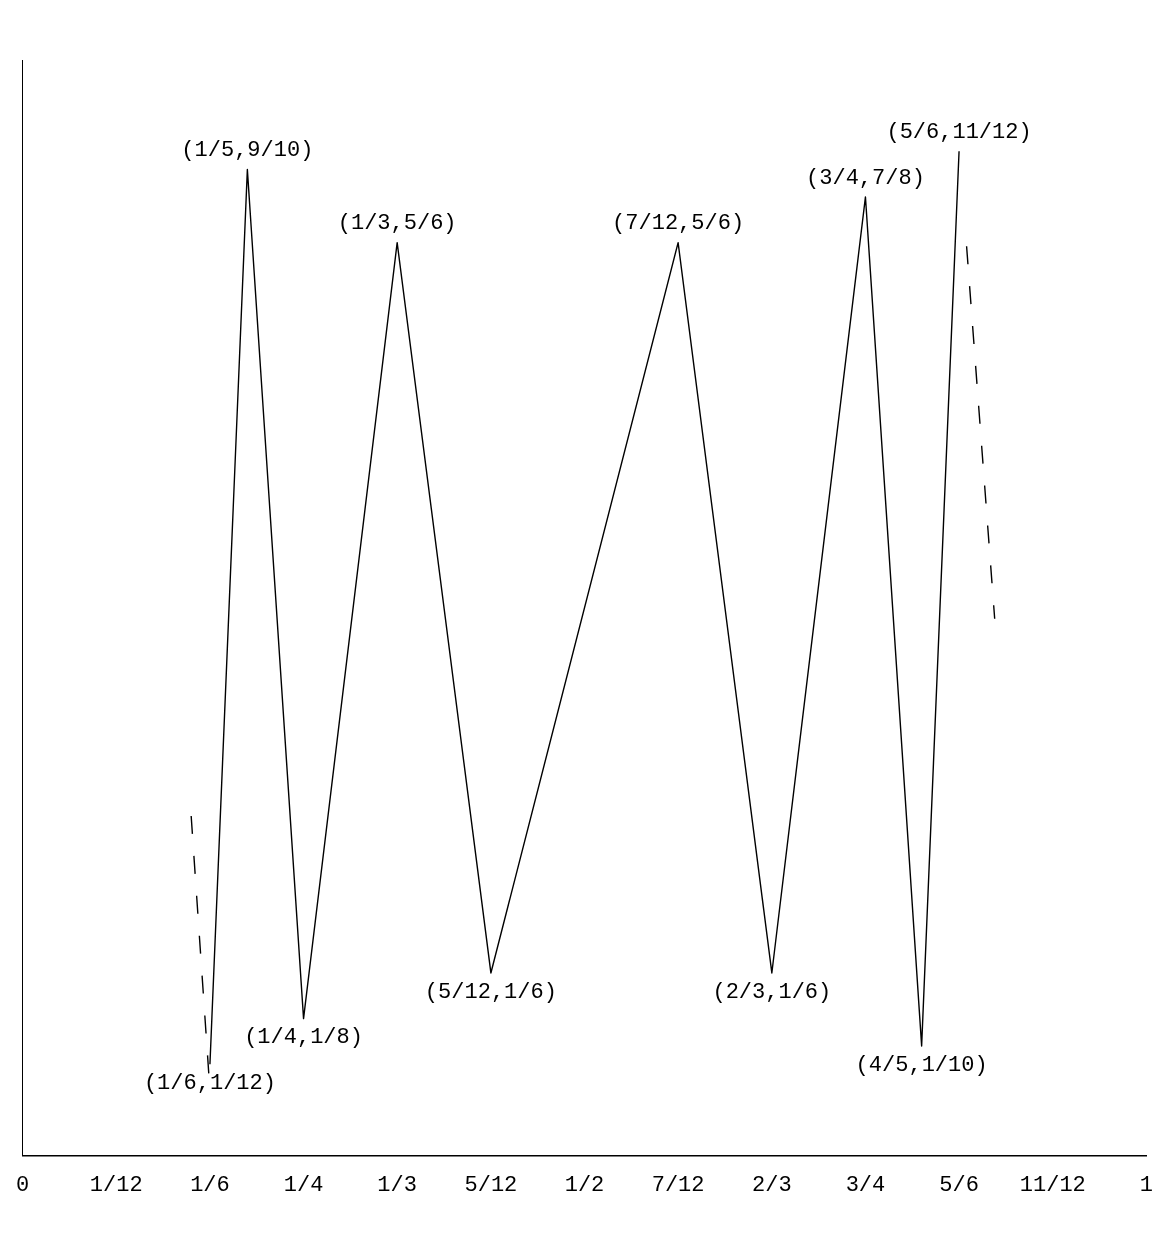  What do you see at coordinates (303, 1038) in the screenshot?
I see `data-label: (1/4,1/8)` at bounding box center [303, 1038].